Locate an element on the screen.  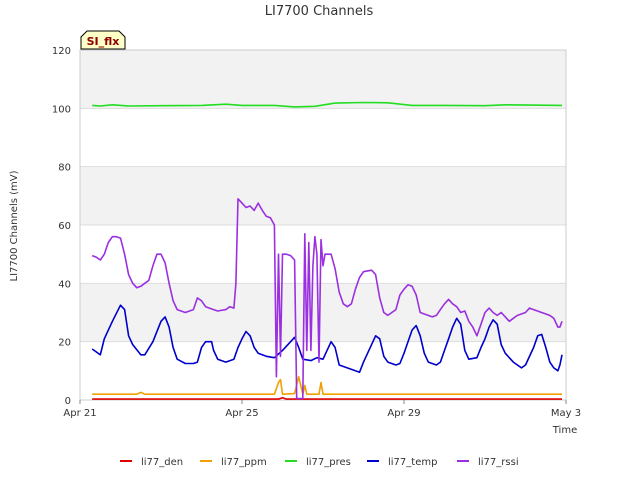
x-axis-label: Time is located at coordinates (564, 430).